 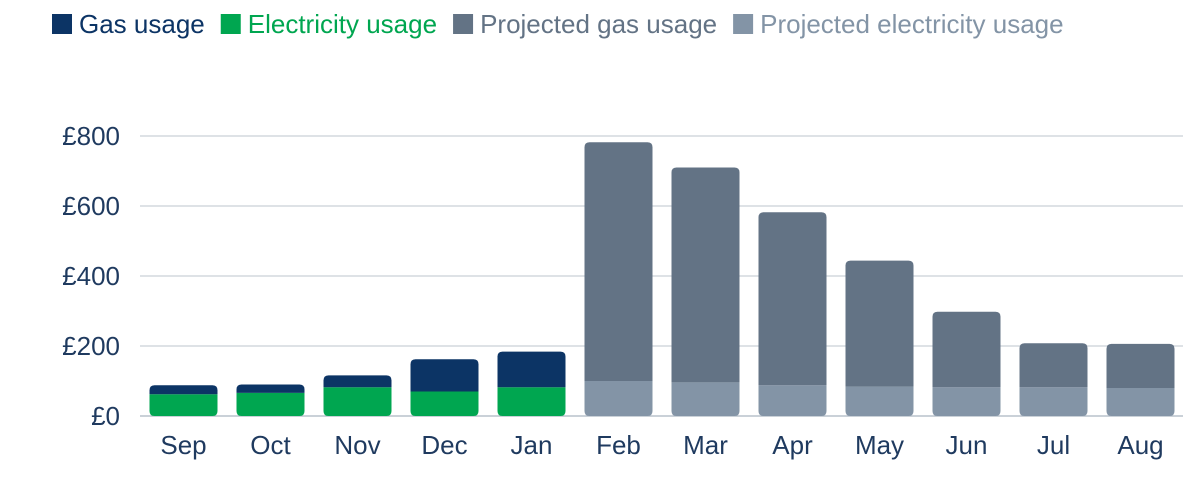 What do you see at coordinates (357, 445) in the screenshot?
I see `x-tick-label: Nov` at bounding box center [357, 445].